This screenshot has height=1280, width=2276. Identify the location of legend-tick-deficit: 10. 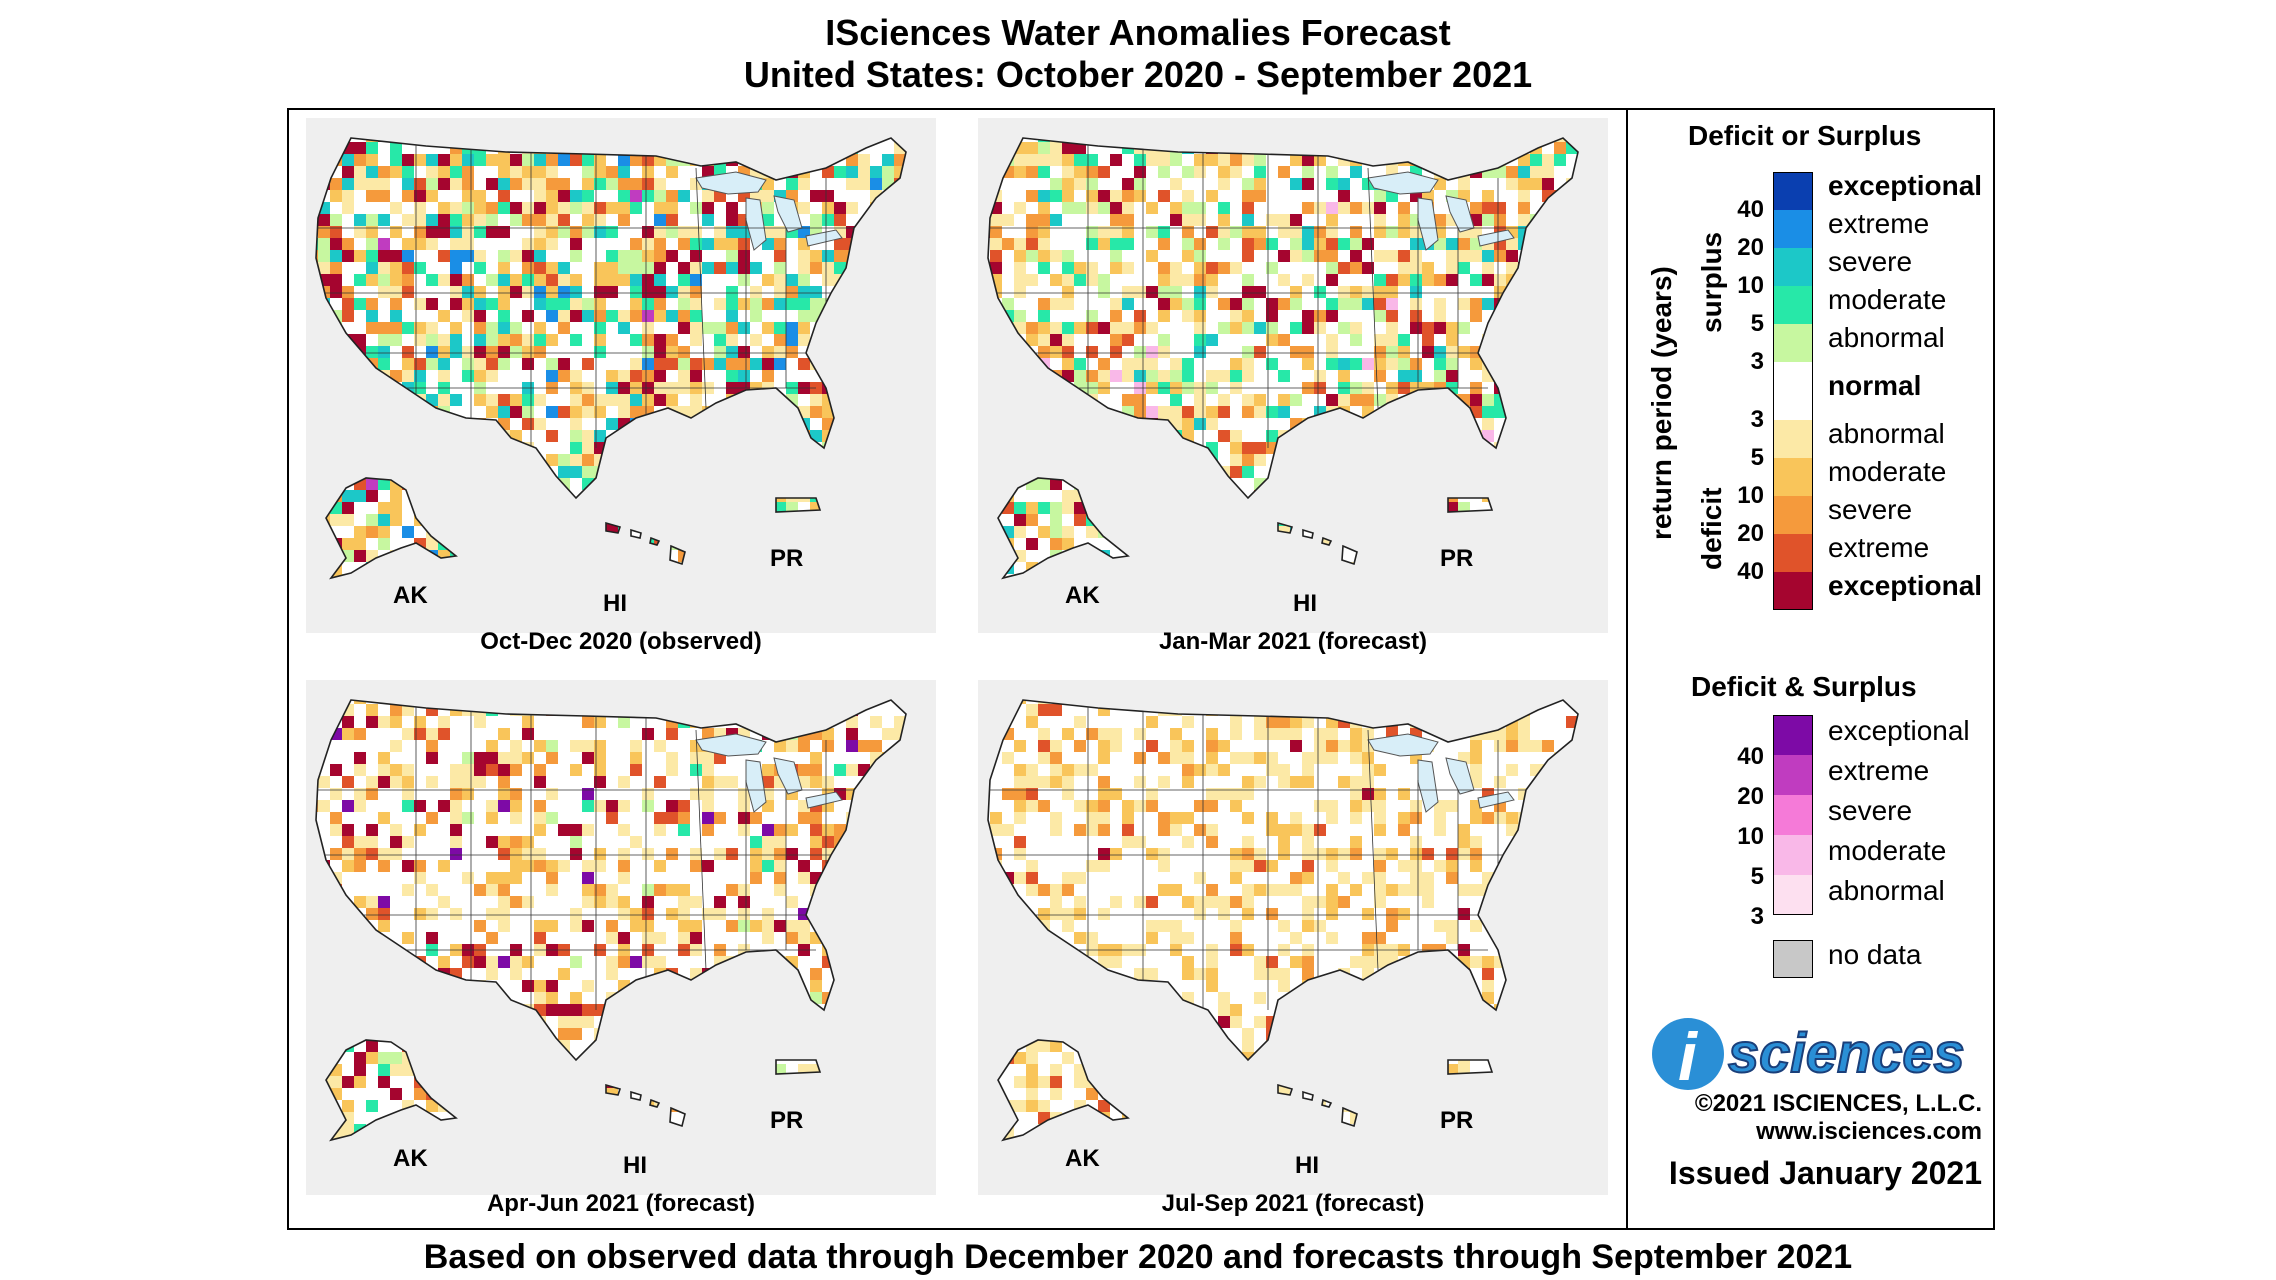
(1750, 495).